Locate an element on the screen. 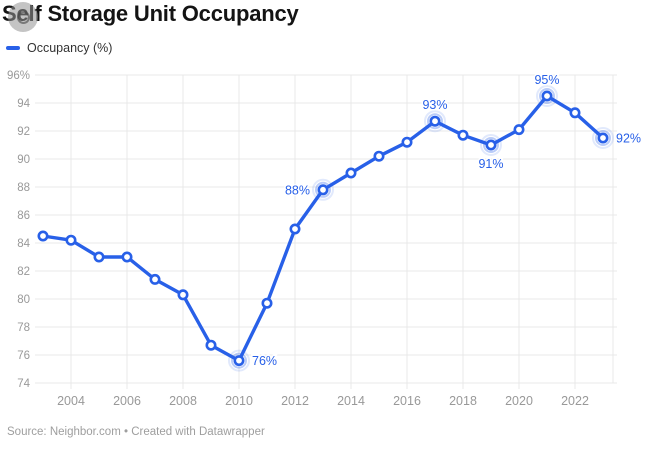 The image size is (646, 450). data-point-2019 is located at coordinates (491, 145).